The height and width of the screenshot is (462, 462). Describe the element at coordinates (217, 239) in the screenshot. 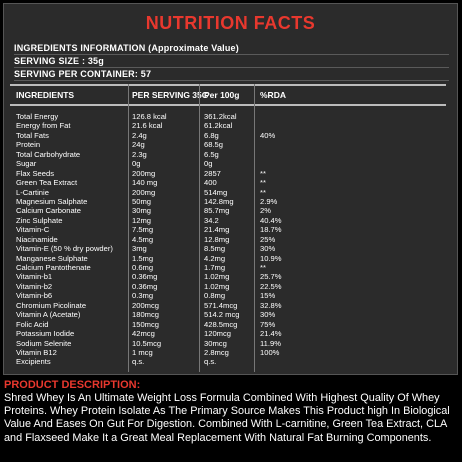

I see `per-100g-value: 12.8mg` at that location.